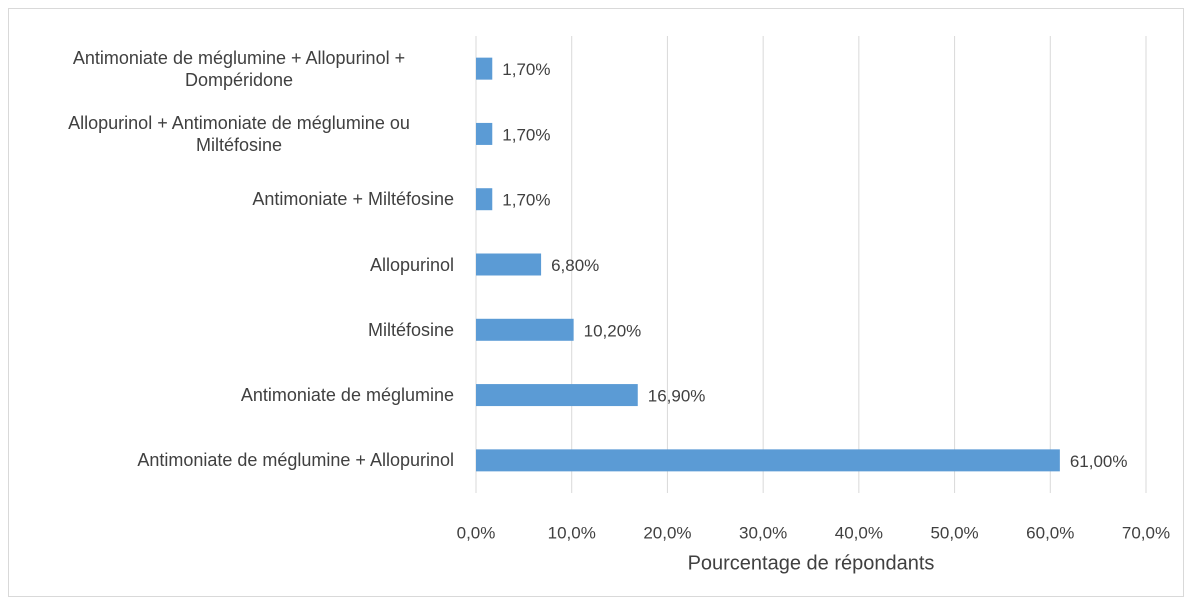 This screenshot has height=605, width=1192. Describe the element at coordinates (239, 265) in the screenshot. I see `y-tick-label-box: Allopurinol` at that location.